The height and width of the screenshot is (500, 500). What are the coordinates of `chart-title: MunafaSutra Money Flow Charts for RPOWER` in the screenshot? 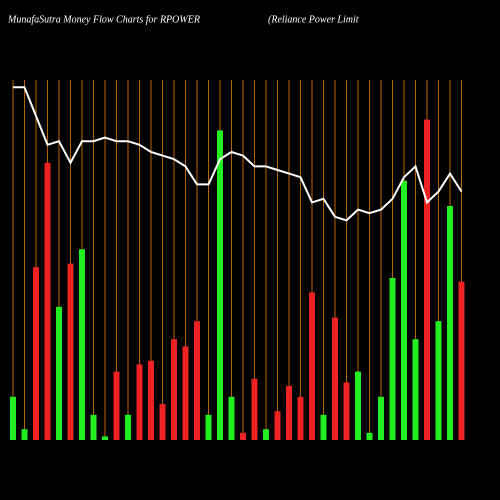 It's located at (103, 19).